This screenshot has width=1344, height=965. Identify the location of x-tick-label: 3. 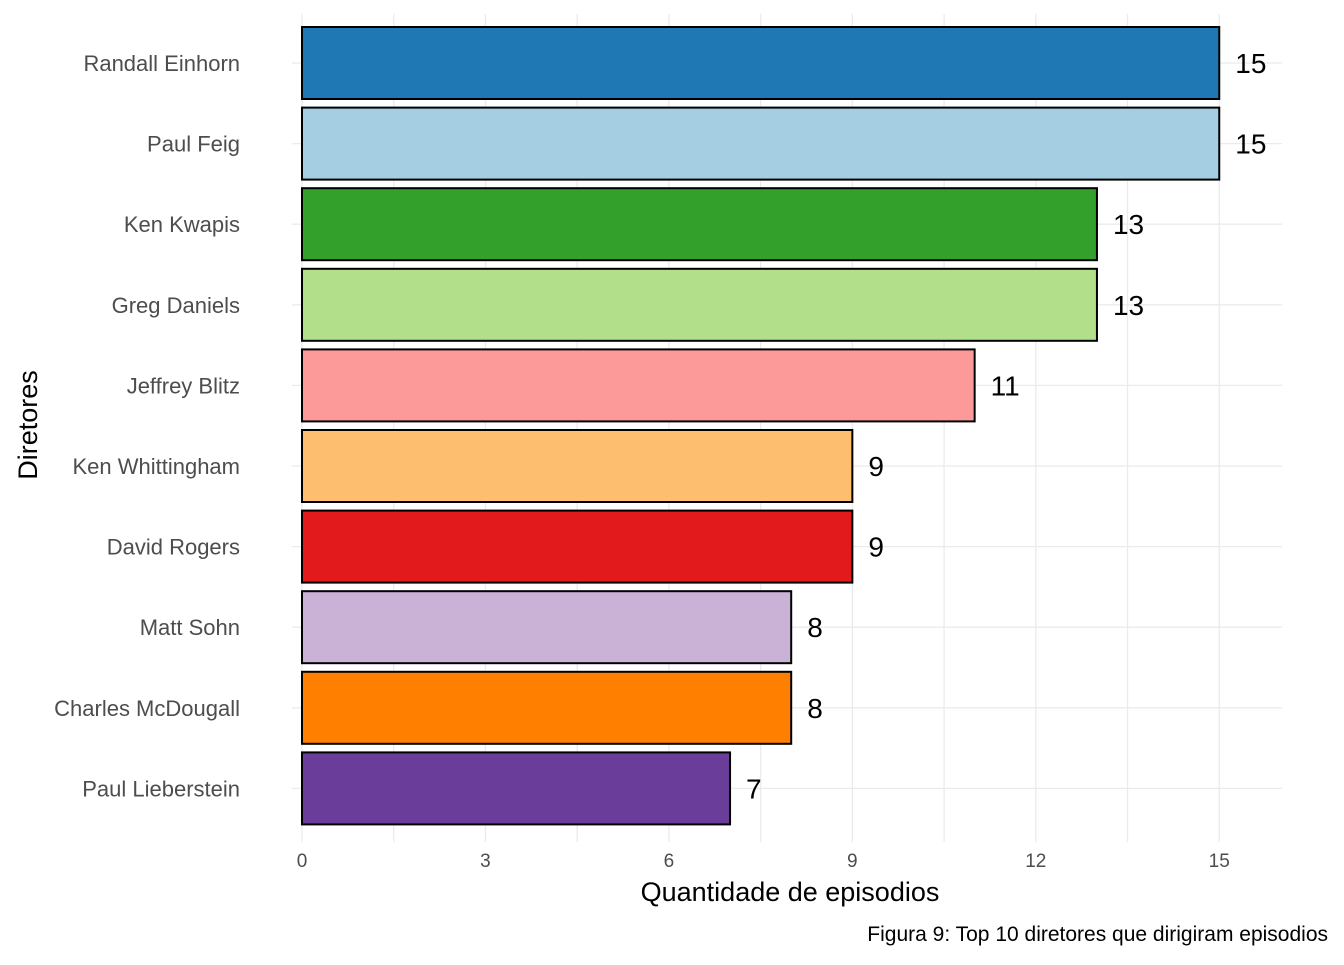
(485, 861).